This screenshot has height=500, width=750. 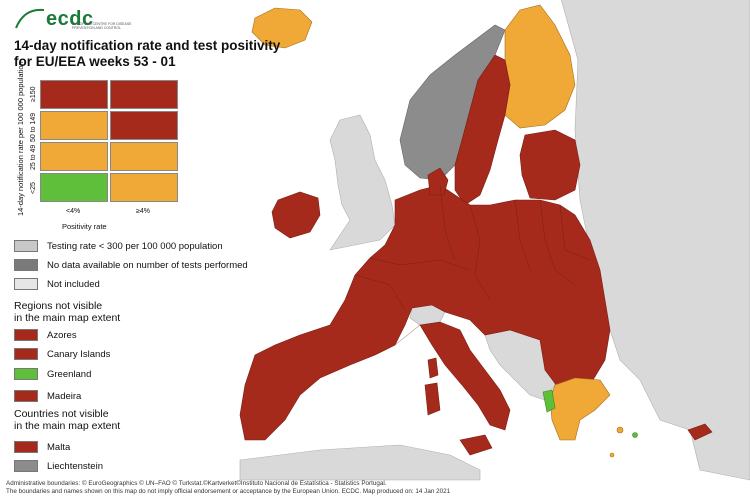 What do you see at coordinates (84, 226) in the screenshot?
I see `matrix-x-axis-label: Positivity rate` at bounding box center [84, 226].